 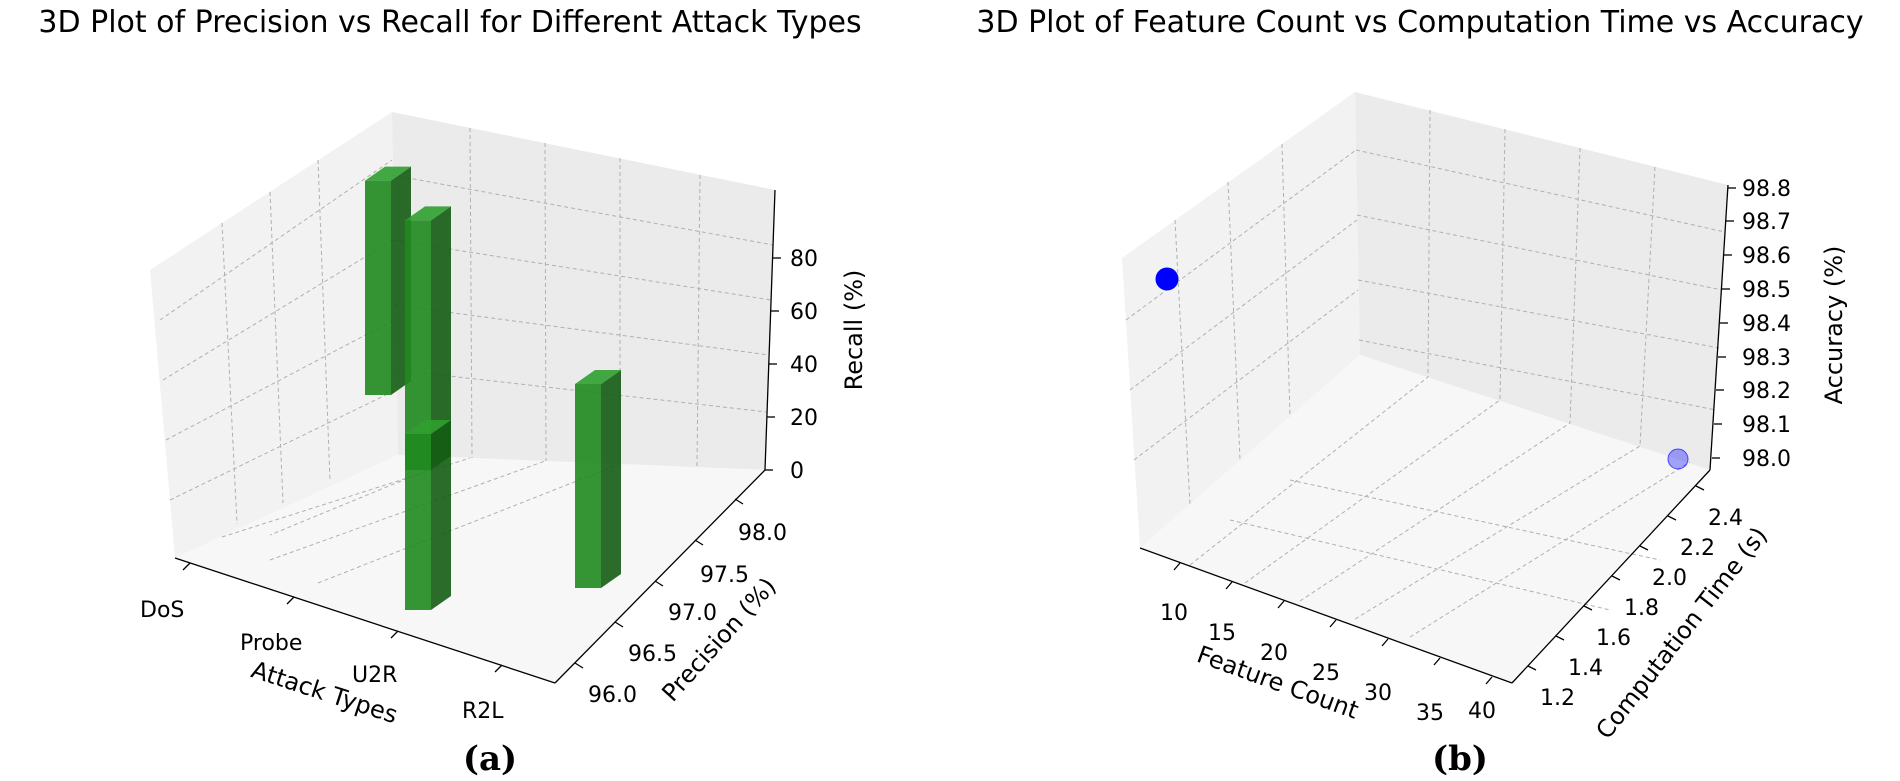 What do you see at coordinates (804, 312) in the screenshot?
I see `z-tick-label: 60` at bounding box center [804, 312].